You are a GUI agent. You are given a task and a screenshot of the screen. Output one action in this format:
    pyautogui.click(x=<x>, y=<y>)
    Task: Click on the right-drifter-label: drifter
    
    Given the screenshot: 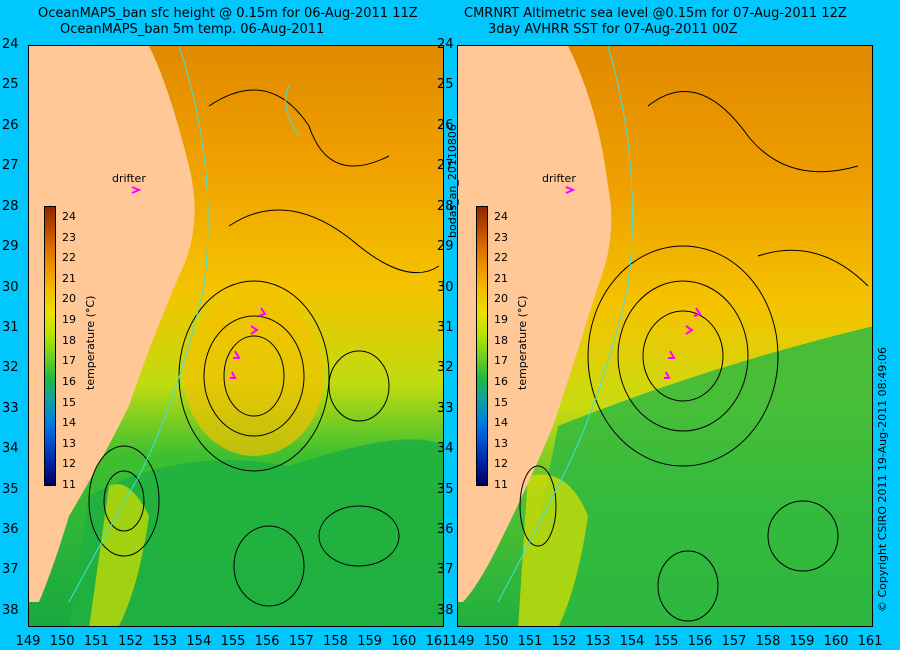 What is the action you would take?
    pyautogui.click(x=559, y=178)
    